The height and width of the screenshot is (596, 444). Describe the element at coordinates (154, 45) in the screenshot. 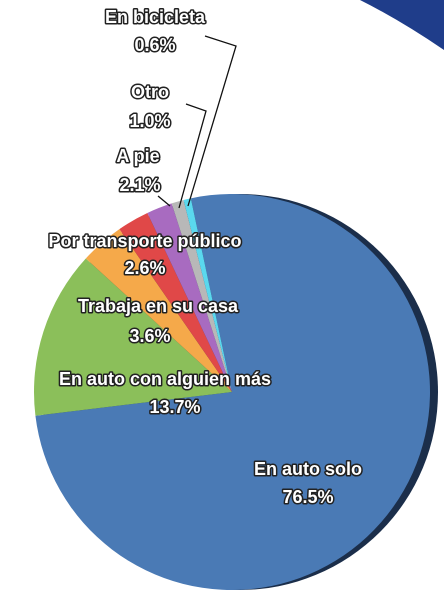

I see `slice-value-label: 0.6%` at that location.